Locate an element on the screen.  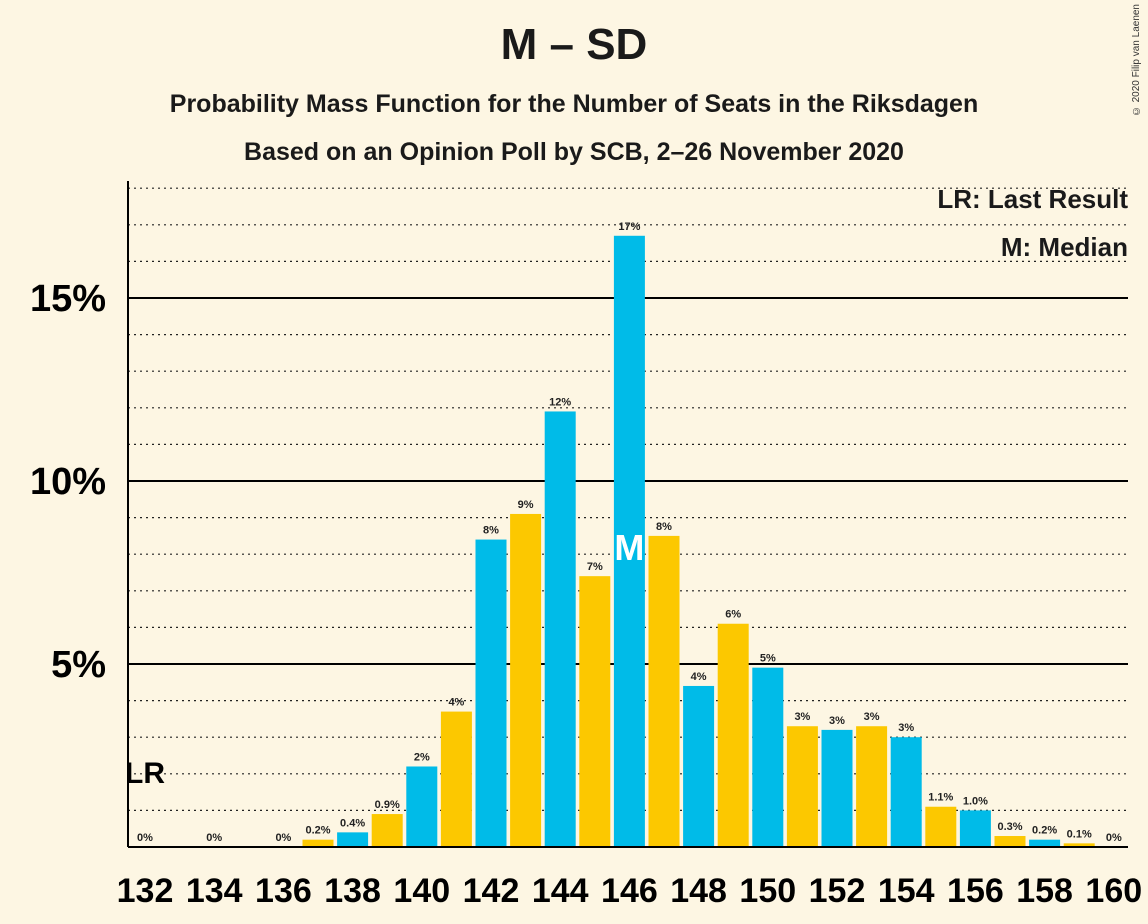
y-tick-label: 10% is located at coordinates (68, 482).